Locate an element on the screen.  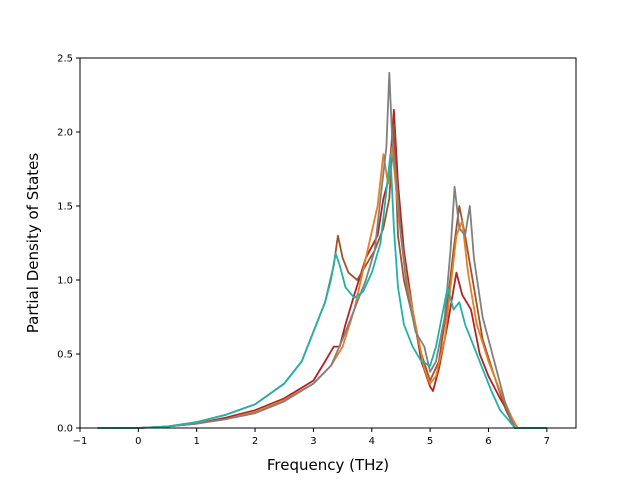
y-tick-label: 0.5 is located at coordinates (65, 355).